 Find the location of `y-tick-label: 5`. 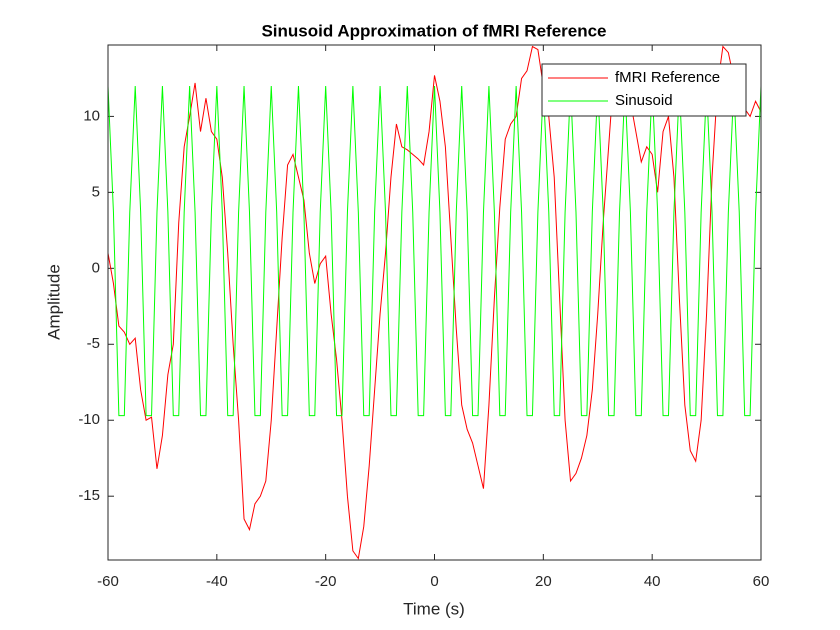

y-tick-label: 5 is located at coordinates (96, 191).